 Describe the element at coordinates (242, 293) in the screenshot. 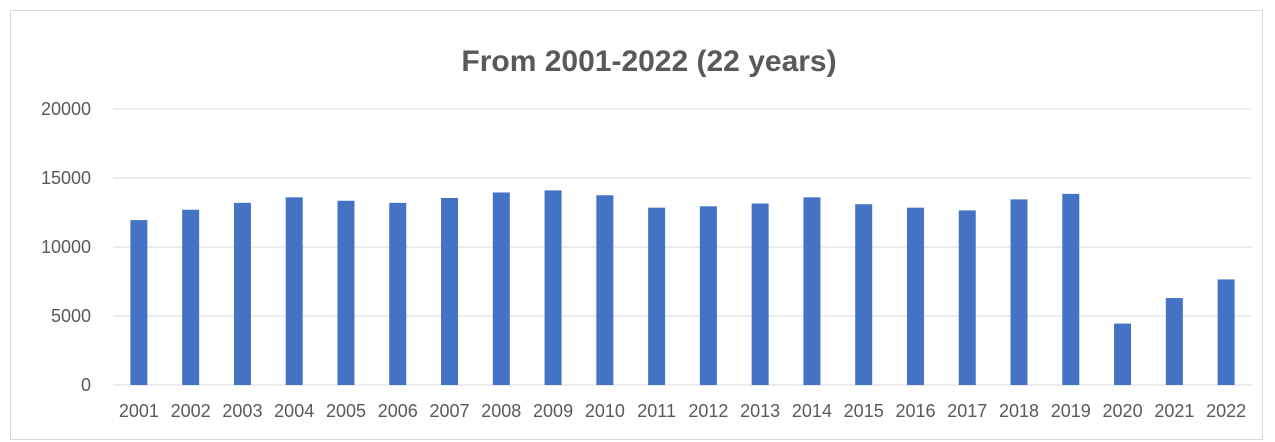

I see `bar-2003` at that location.